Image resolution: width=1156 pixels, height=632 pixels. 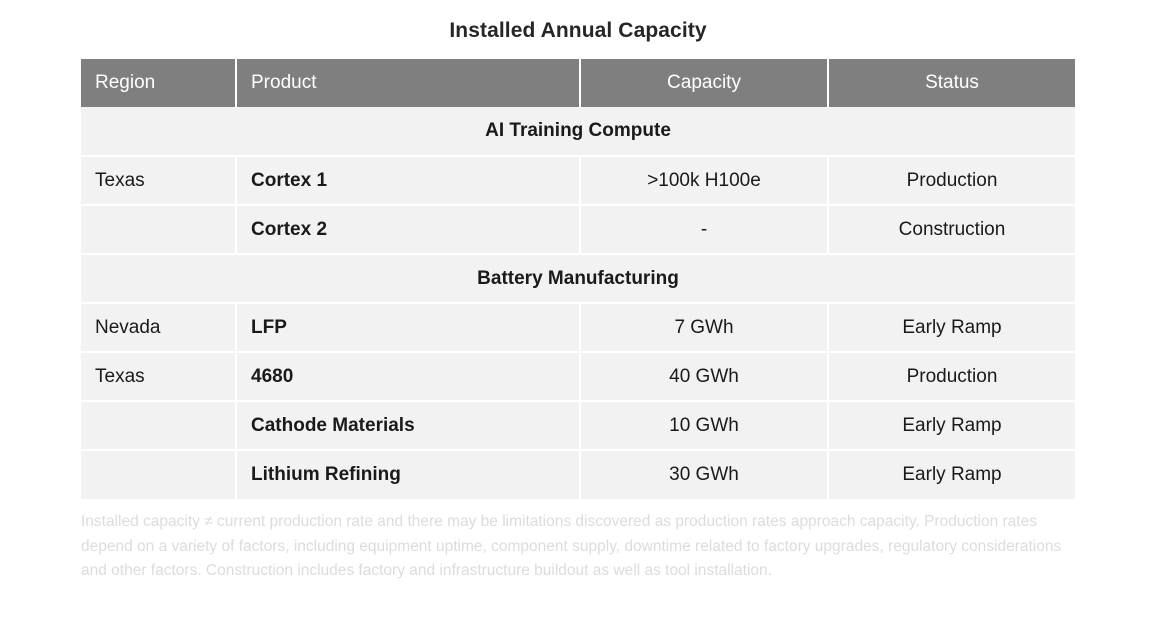 I want to click on section-header-row: Battery Manufacturing, so click(x=578, y=279).